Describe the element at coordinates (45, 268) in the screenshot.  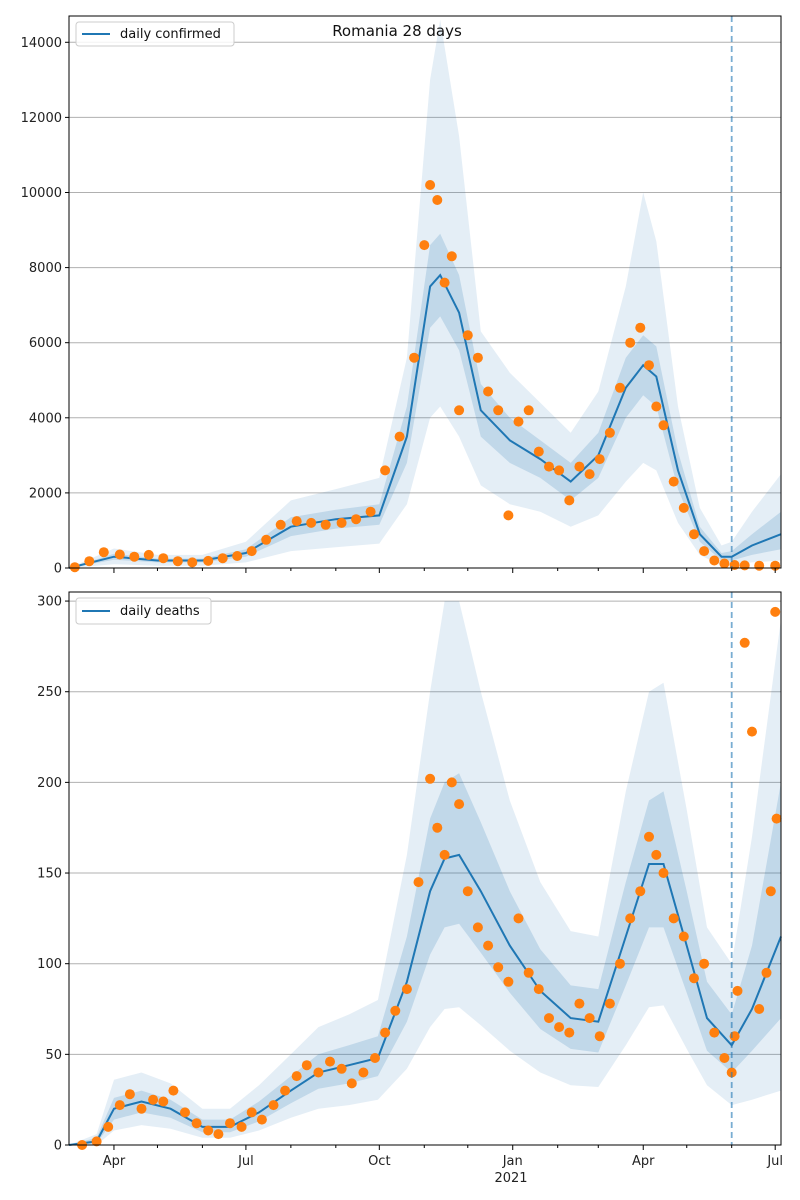
I see `y-tick-label: 8000` at that location.